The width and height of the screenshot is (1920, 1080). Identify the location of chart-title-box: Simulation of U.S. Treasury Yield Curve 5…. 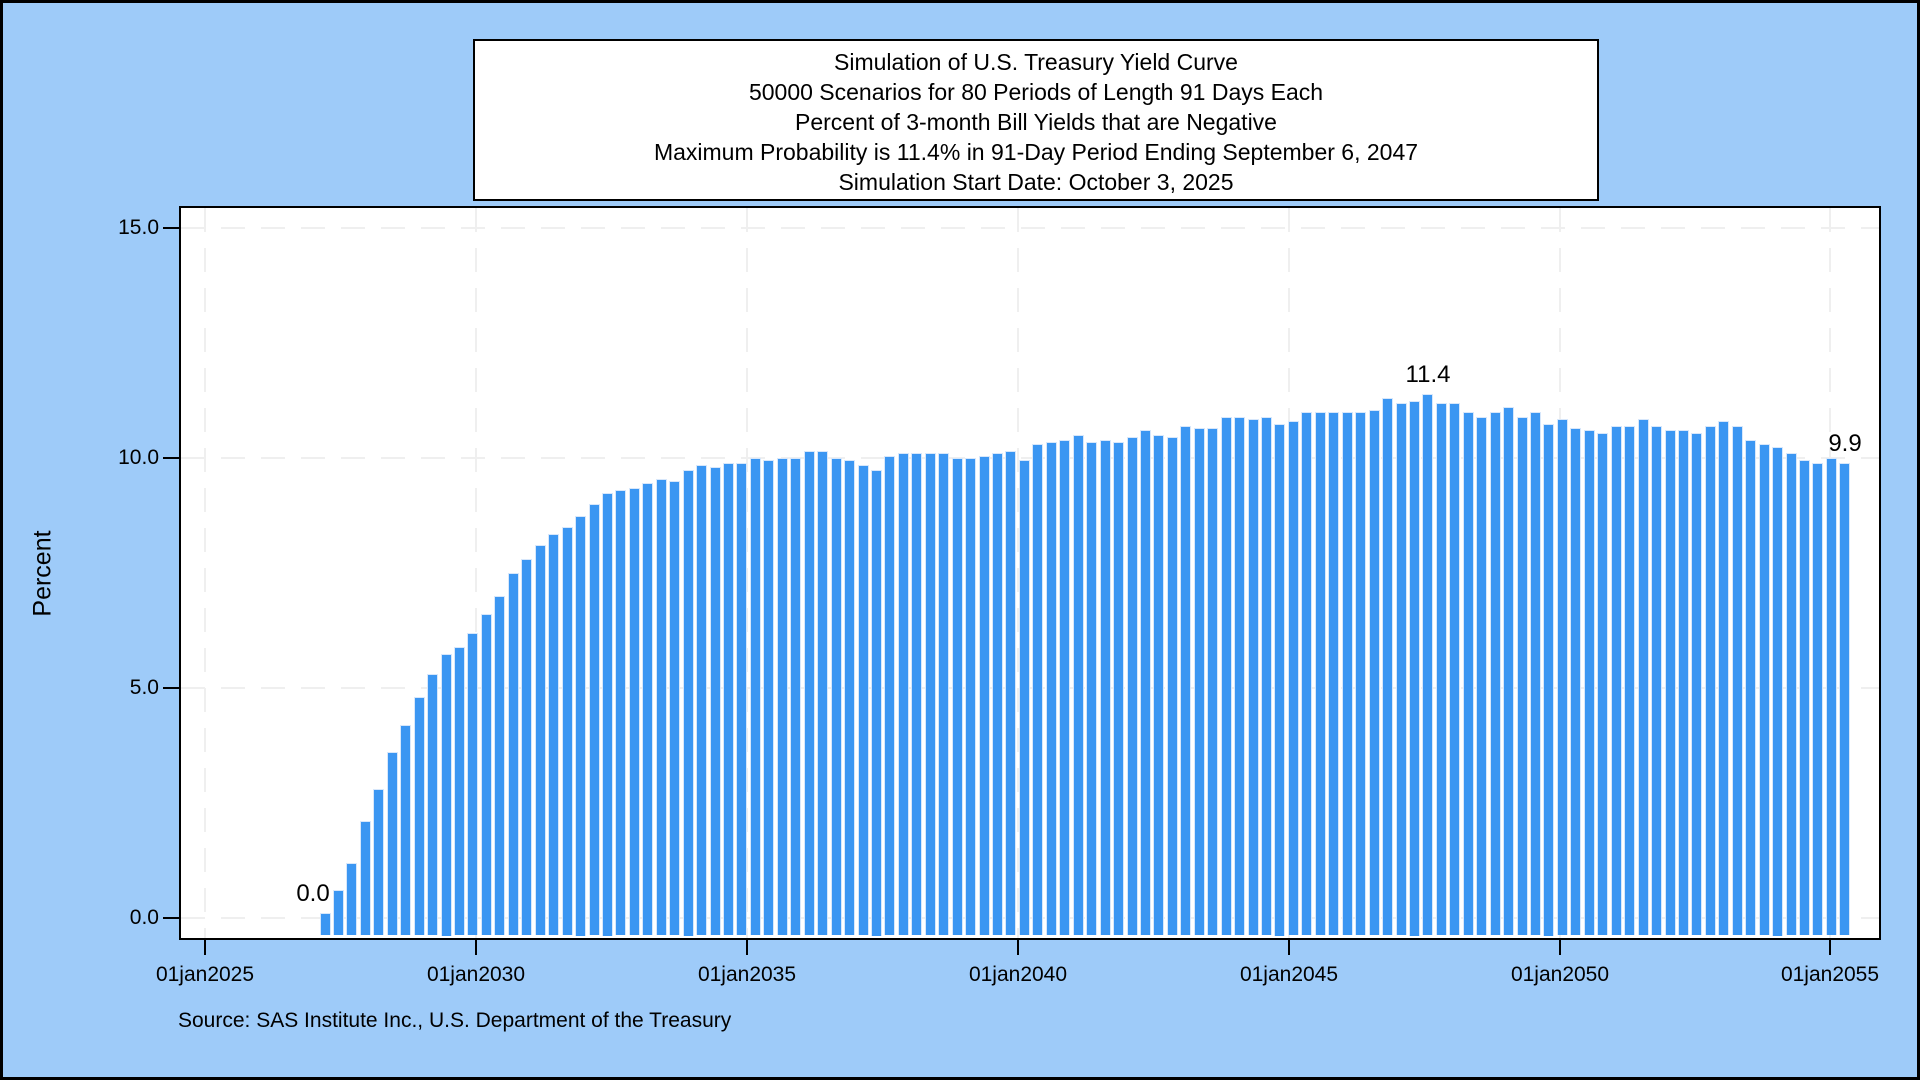
(1036, 120).